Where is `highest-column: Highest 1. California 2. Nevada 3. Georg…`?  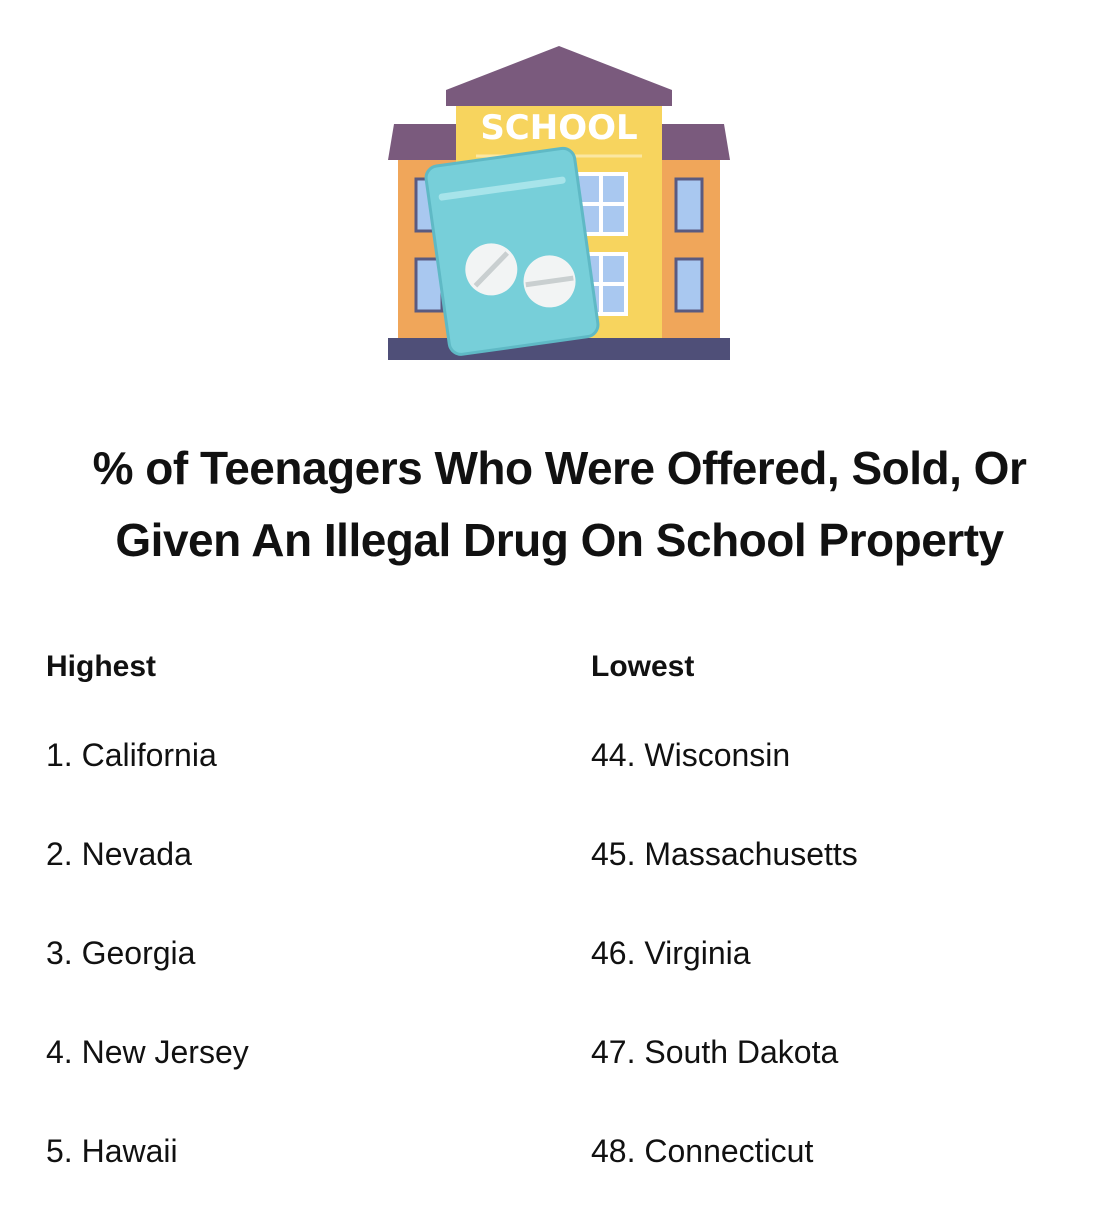
highest-column: Highest 1. California 2. Nevada 3. Georg… is located at coordinates (147, 936).